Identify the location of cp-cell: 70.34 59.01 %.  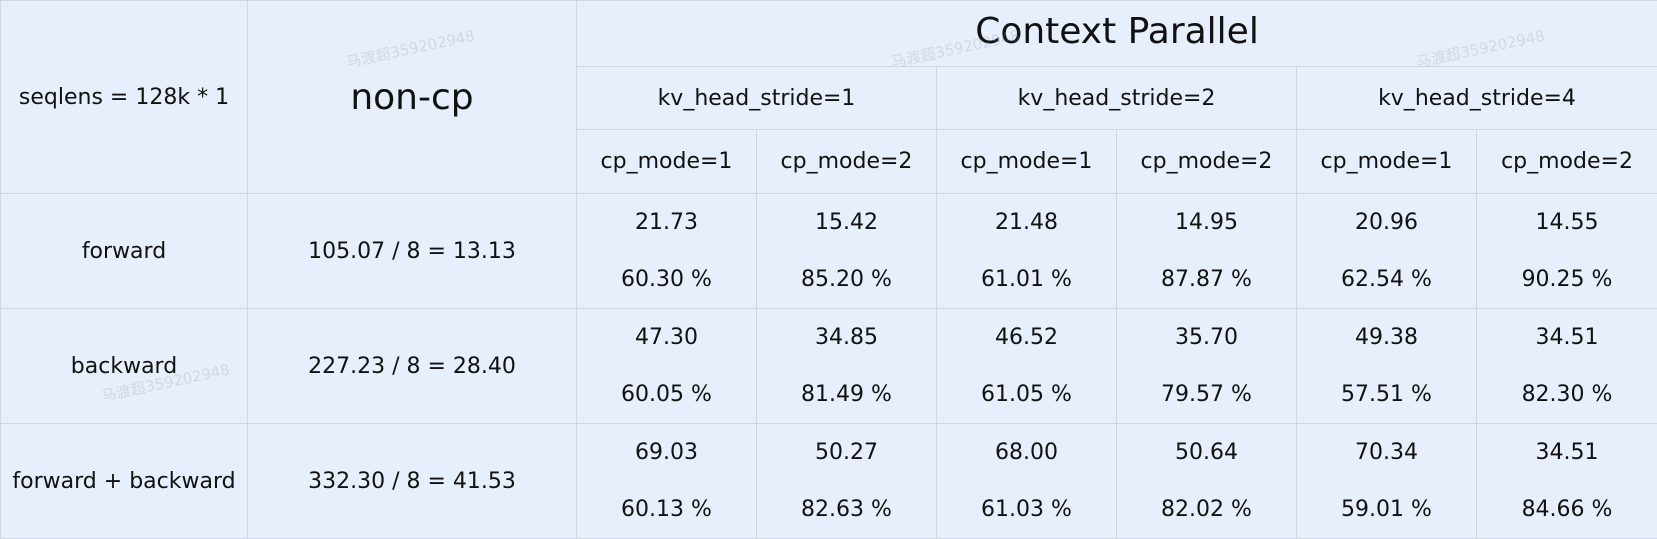
(1387, 481).